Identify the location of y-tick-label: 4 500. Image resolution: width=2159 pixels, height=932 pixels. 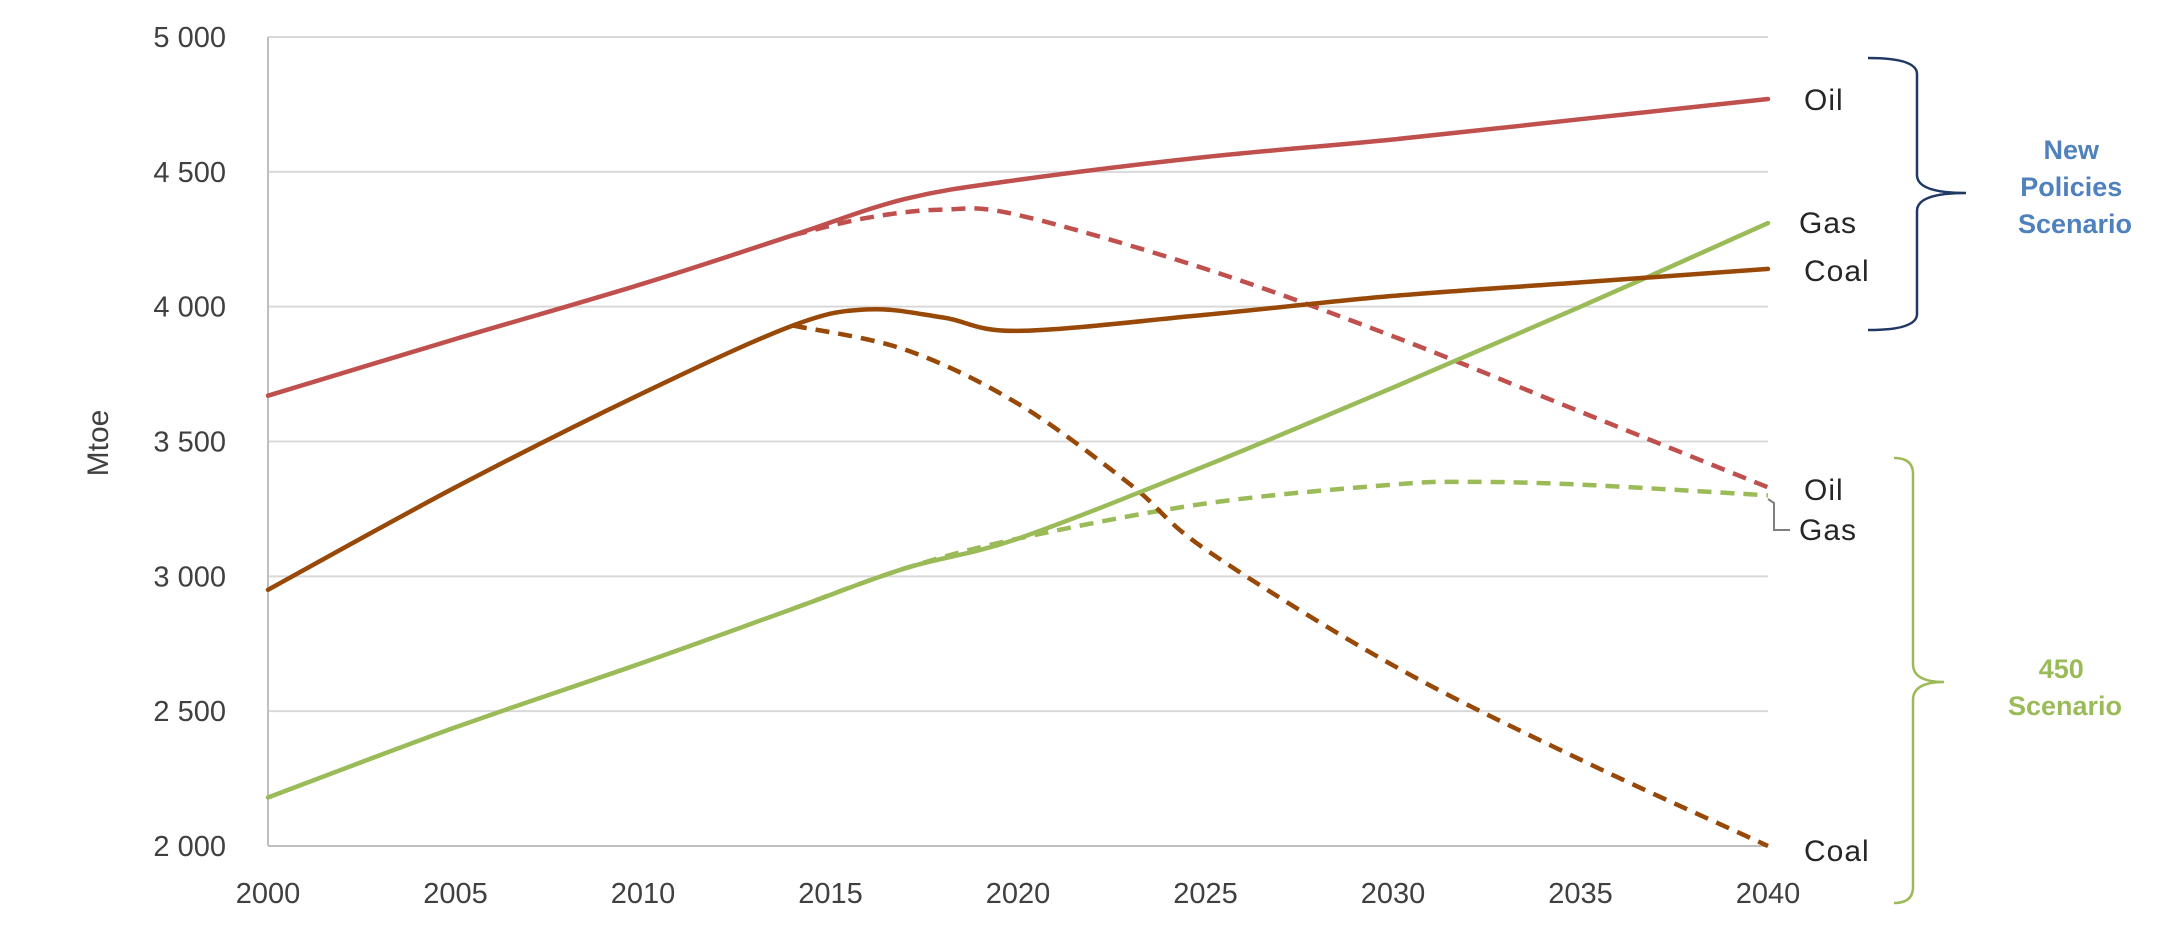
(189, 173).